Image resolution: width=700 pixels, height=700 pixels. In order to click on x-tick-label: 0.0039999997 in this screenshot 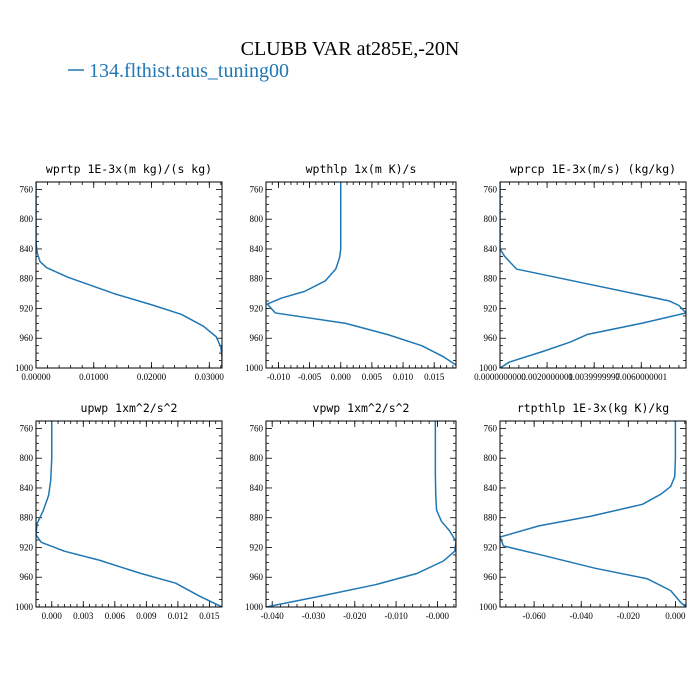, I will do `click(594, 377)`.